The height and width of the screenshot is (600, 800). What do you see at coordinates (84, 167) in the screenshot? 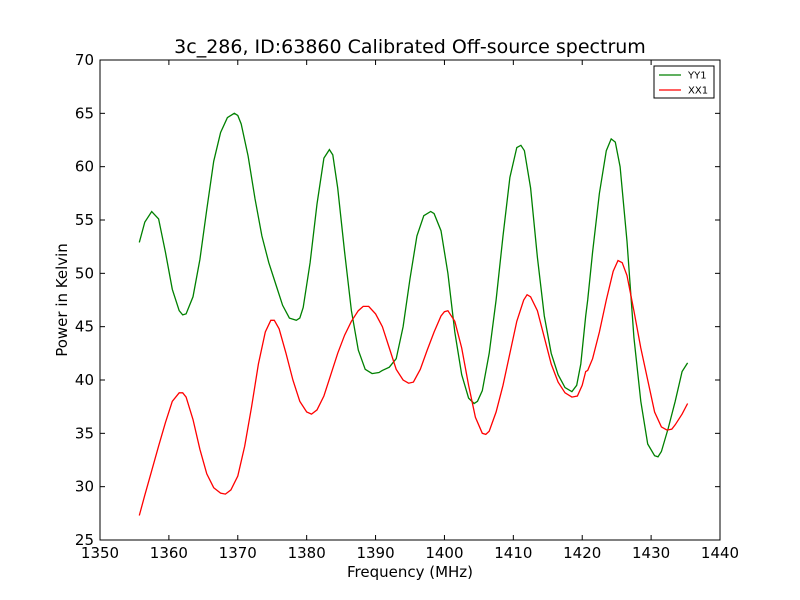
I see `y-tick-label: 60` at bounding box center [84, 167].